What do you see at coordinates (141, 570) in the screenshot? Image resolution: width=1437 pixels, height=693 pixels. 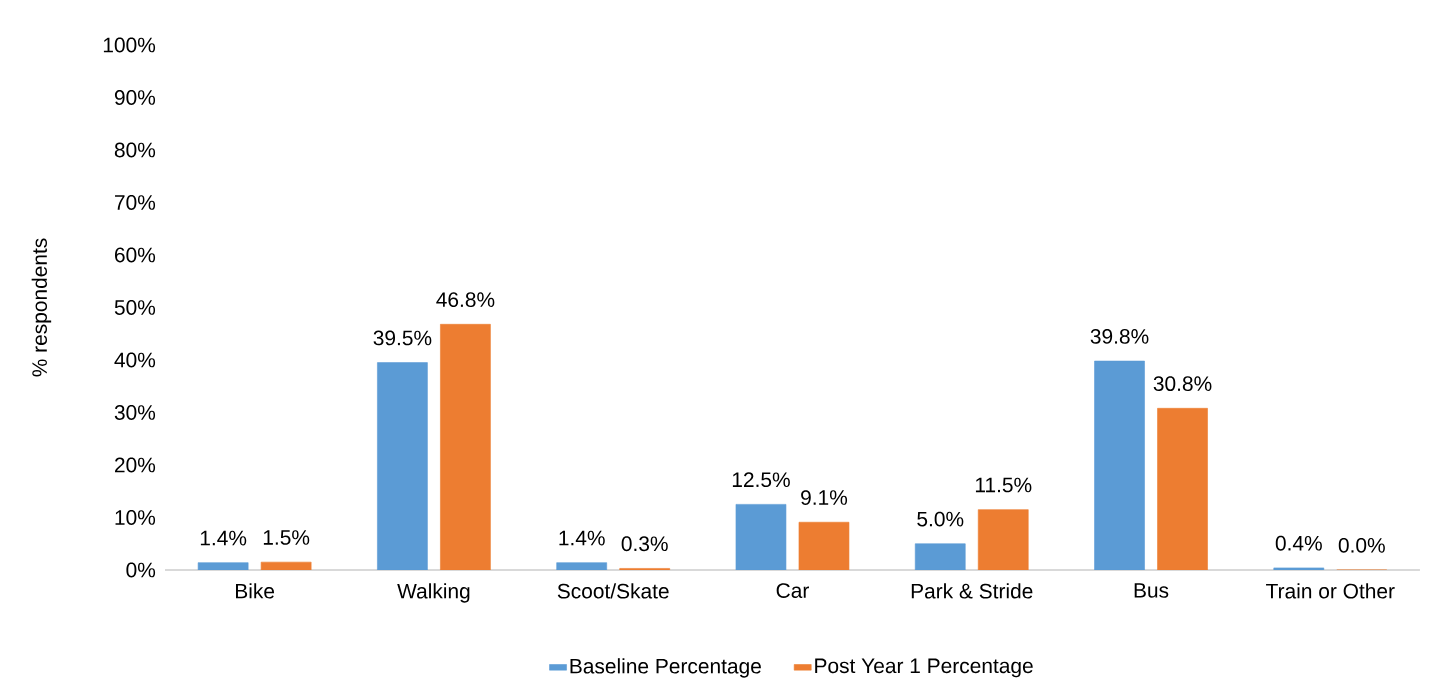 I see `y-tick-label: 0%` at bounding box center [141, 570].